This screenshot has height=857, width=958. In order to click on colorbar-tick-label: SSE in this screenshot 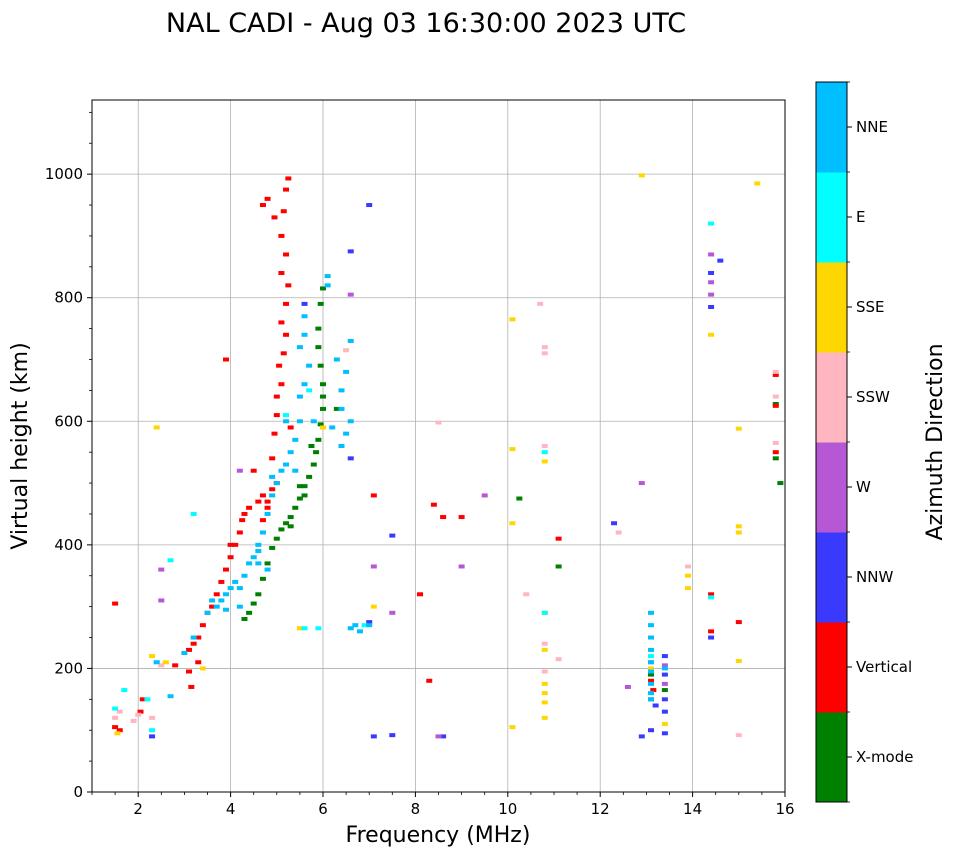, I will do `click(870, 307)`.